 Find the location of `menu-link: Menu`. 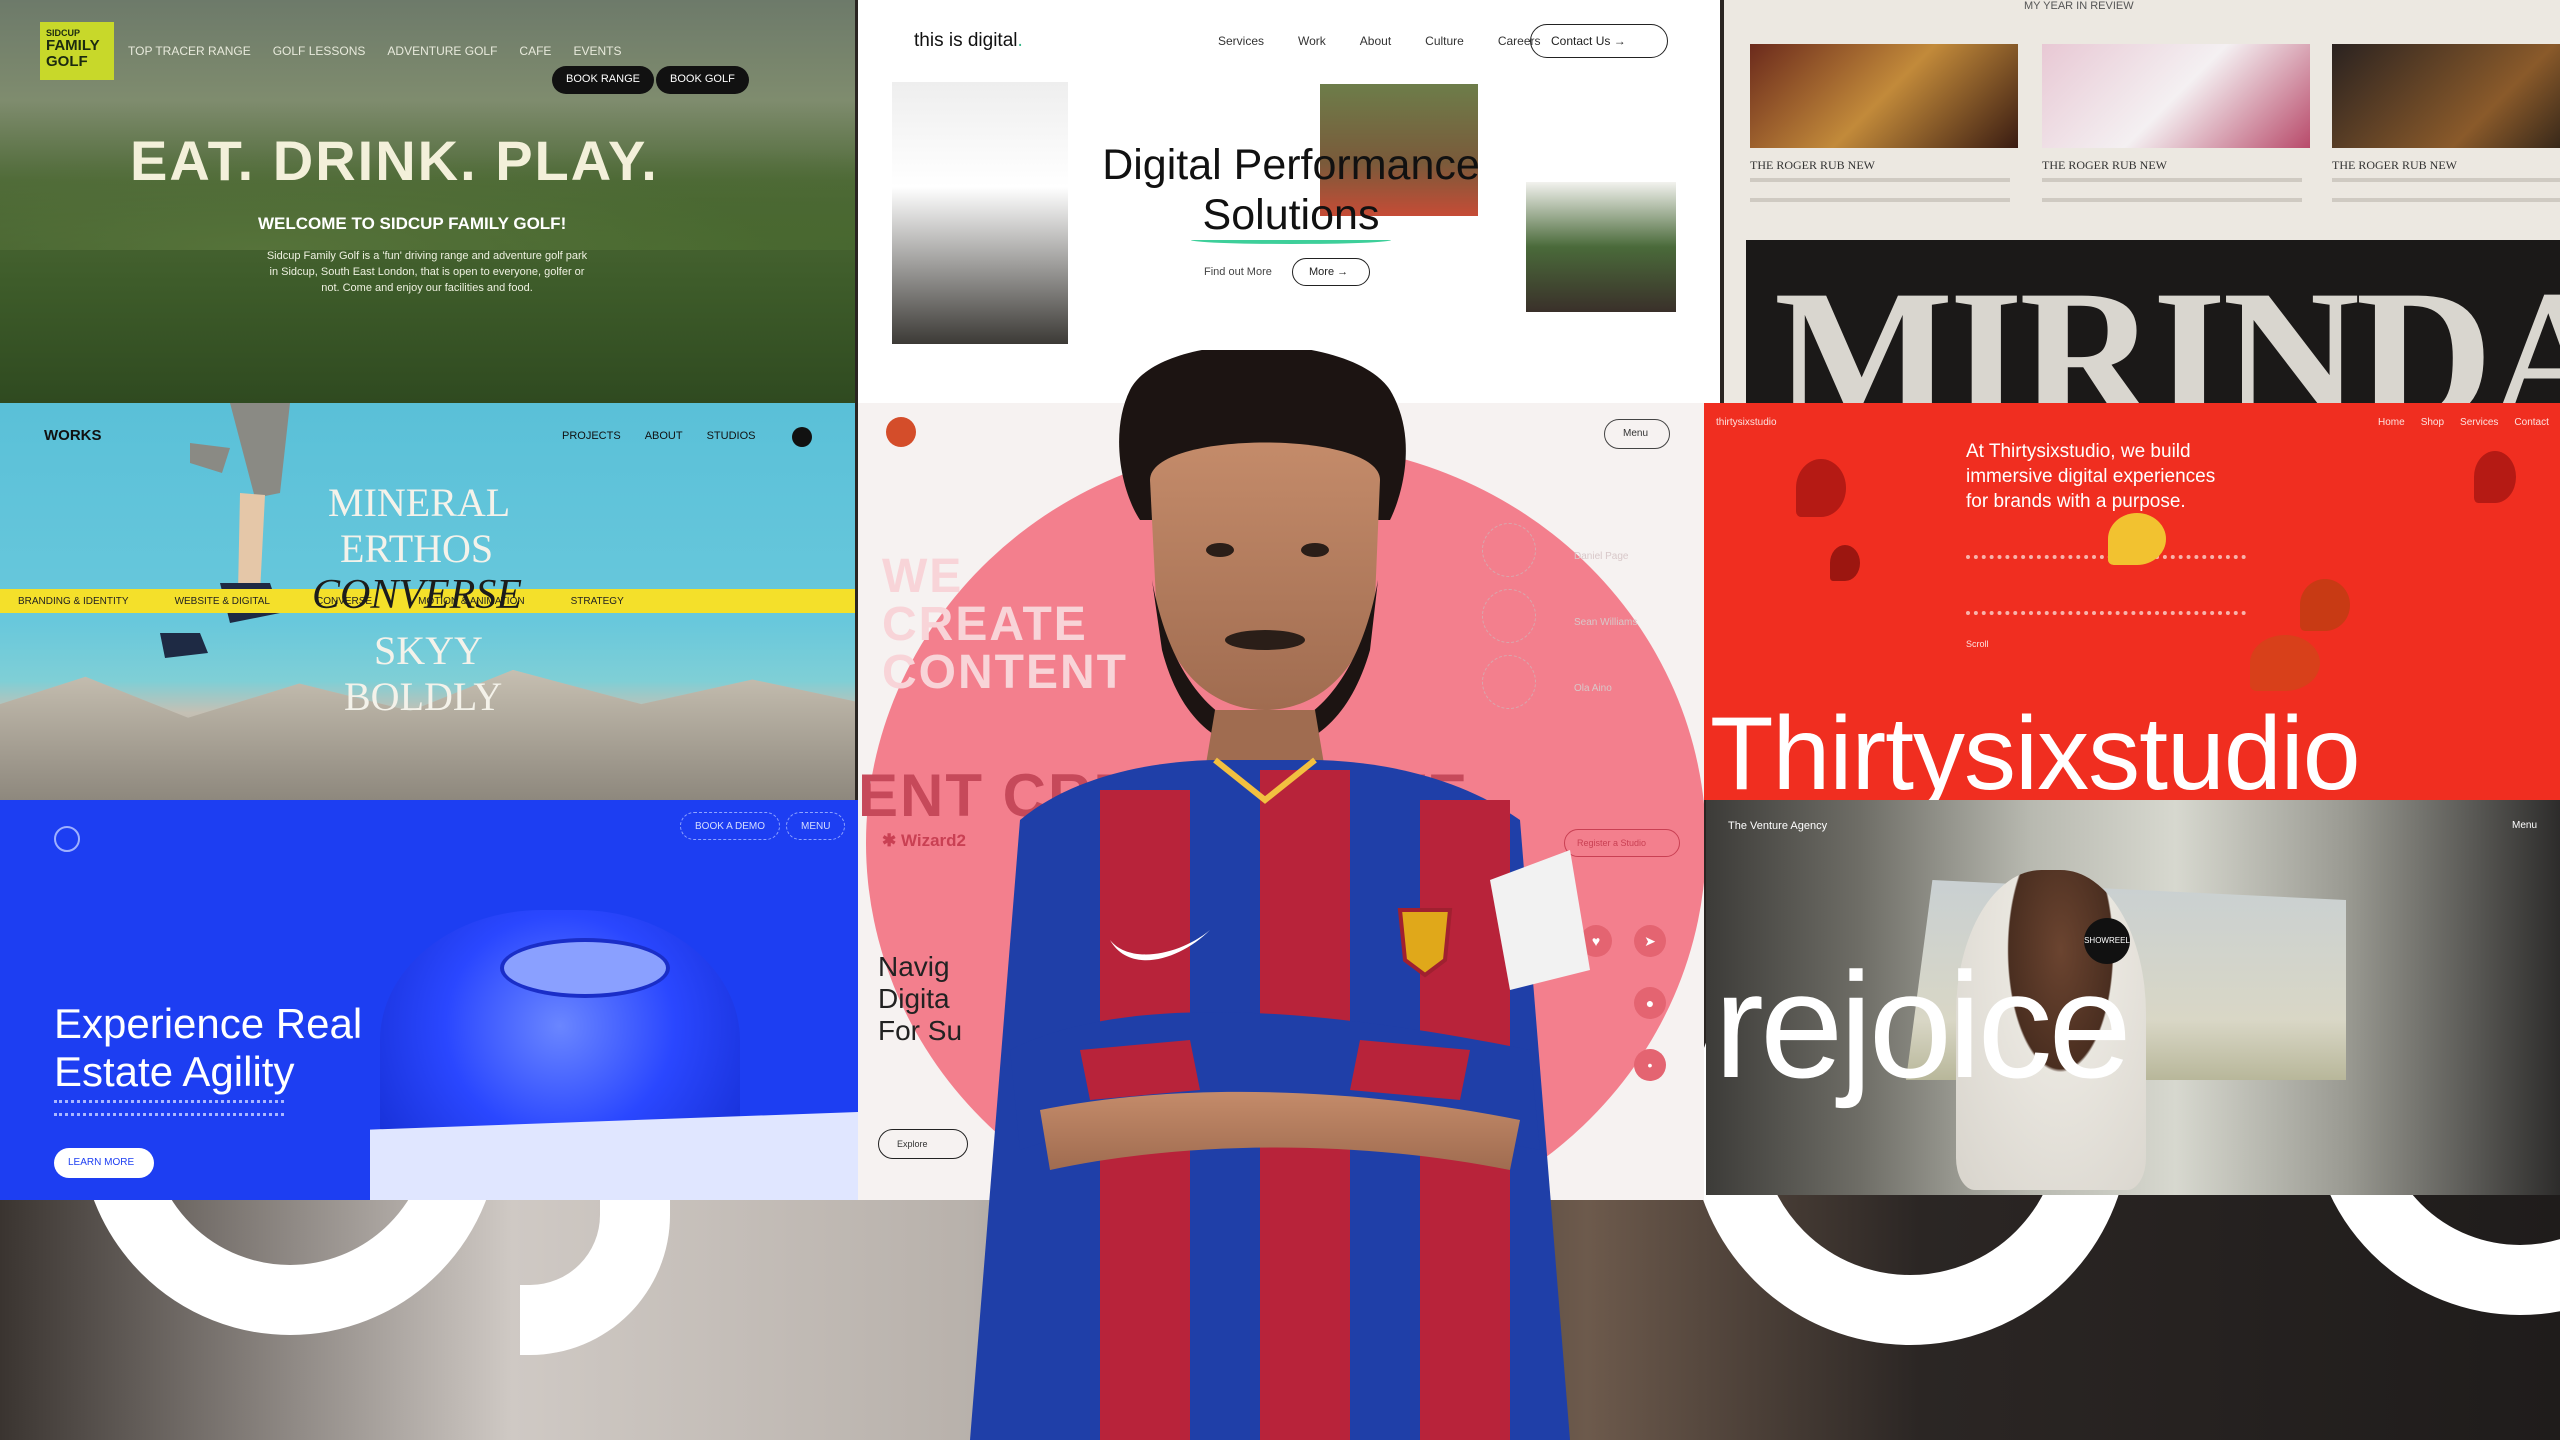

menu-link: Menu is located at coordinates (2525, 825).